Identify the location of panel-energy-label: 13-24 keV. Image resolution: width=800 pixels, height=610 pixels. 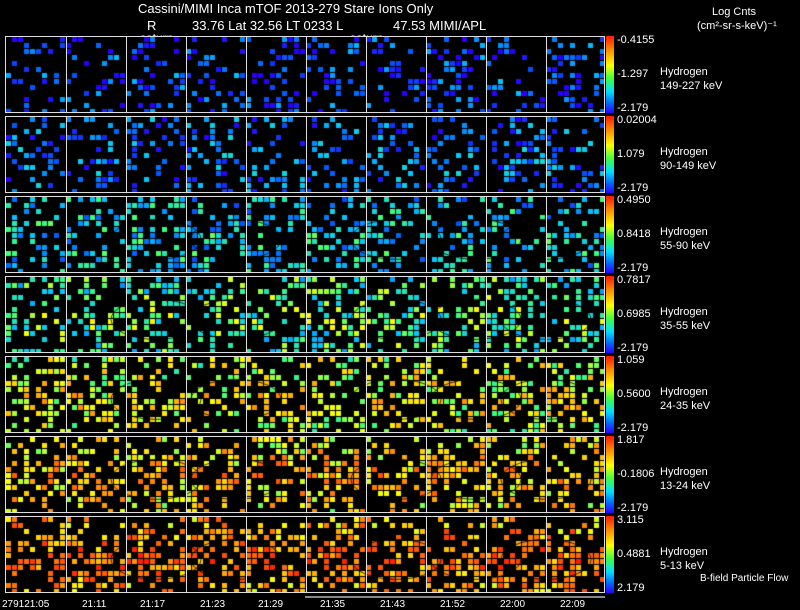
(685, 486).